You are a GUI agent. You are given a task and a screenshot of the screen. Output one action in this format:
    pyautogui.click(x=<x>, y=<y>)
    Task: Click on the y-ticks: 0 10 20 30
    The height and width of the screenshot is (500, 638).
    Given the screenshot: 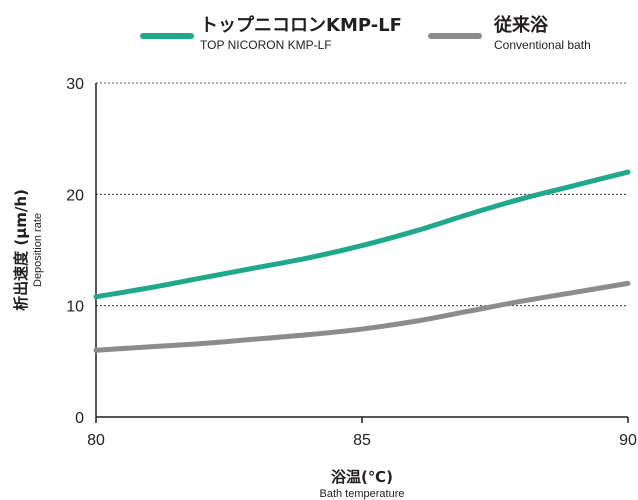 What is the action you would take?
    pyautogui.click(x=75, y=251)
    